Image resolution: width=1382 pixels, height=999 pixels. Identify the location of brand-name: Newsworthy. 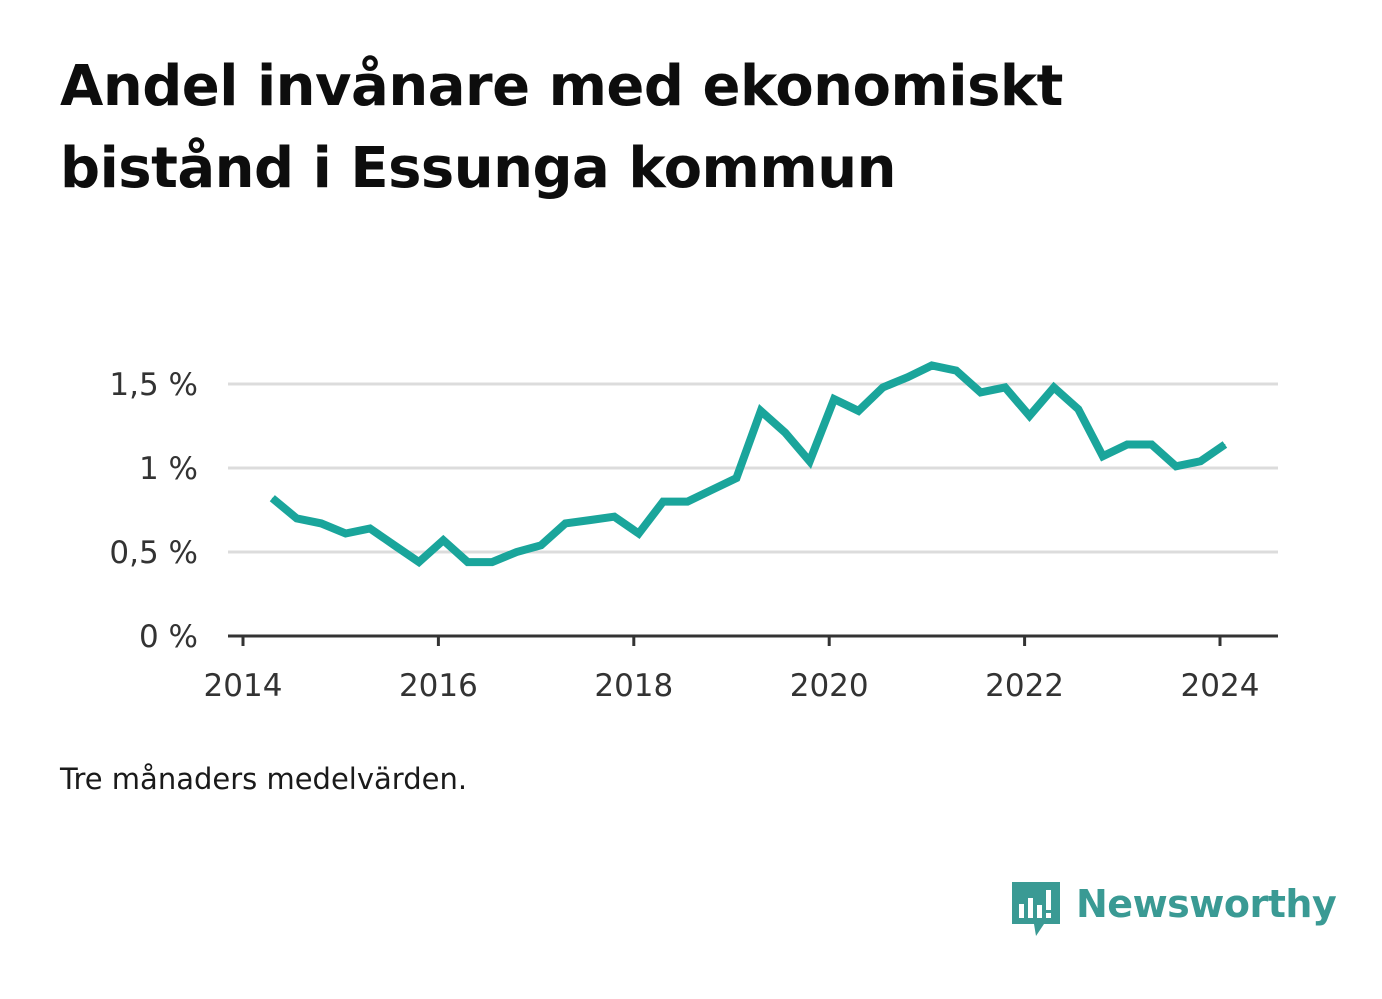
(1206, 904).